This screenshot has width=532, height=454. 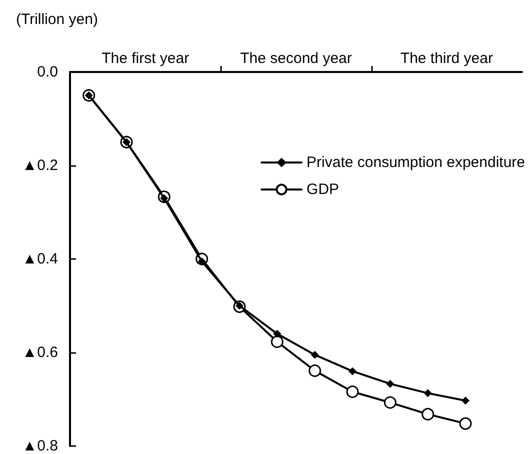 I want to click on text: The first year, so click(x=146, y=58).